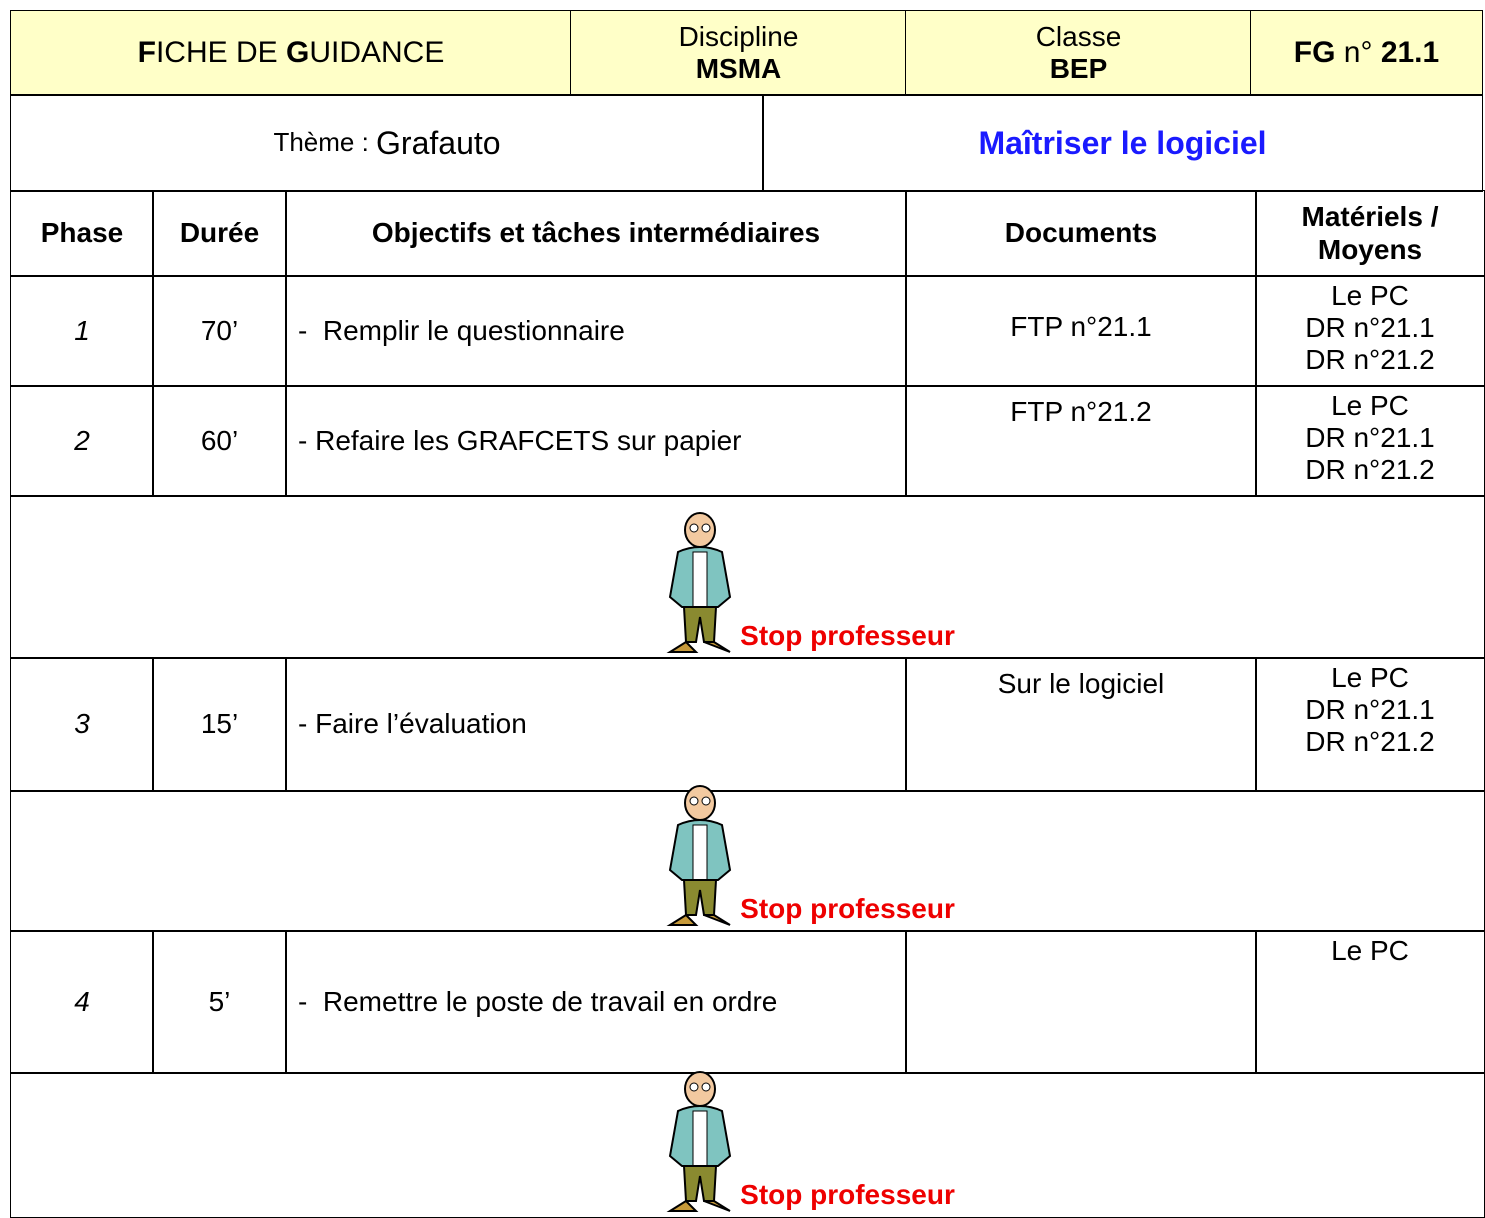  What do you see at coordinates (1078, 36) in the screenshot?
I see `class-label: Classe` at bounding box center [1078, 36].